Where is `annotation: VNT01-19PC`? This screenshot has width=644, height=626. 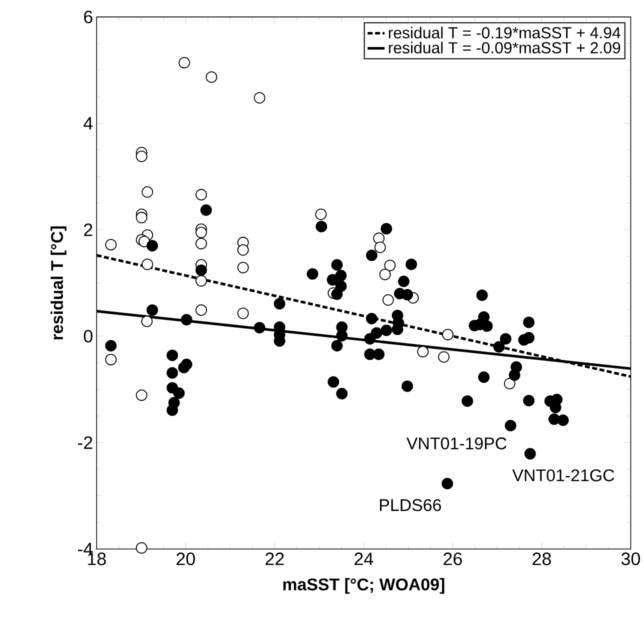
annotation: VNT01-19PC is located at coordinates (456, 444).